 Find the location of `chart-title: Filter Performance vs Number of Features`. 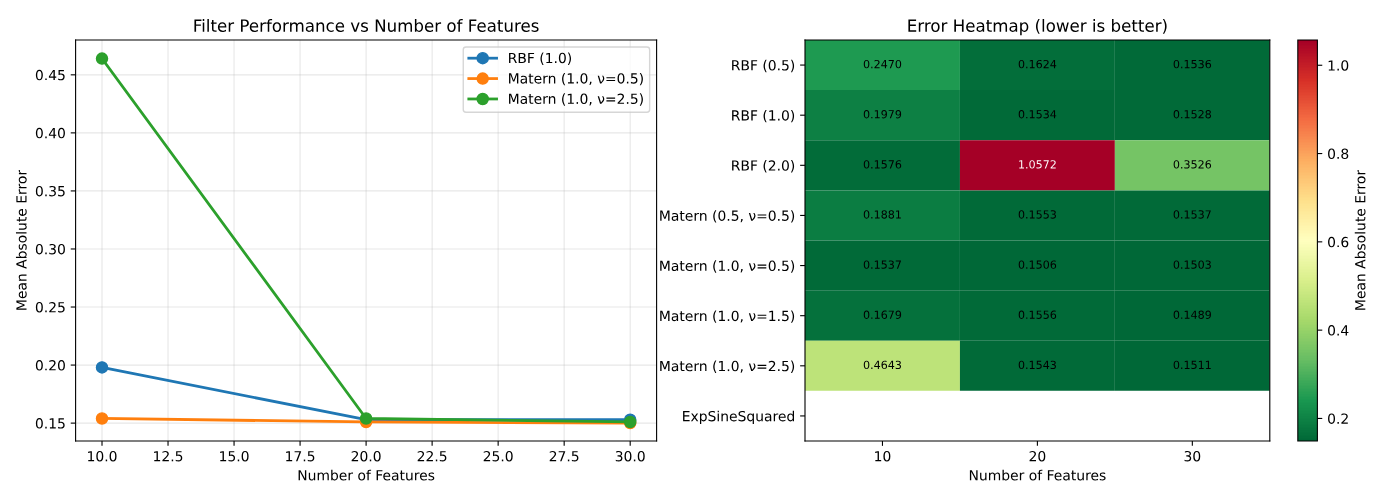

chart-title: Filter Performance vs Number of Features is located at coordinates (366, 25).